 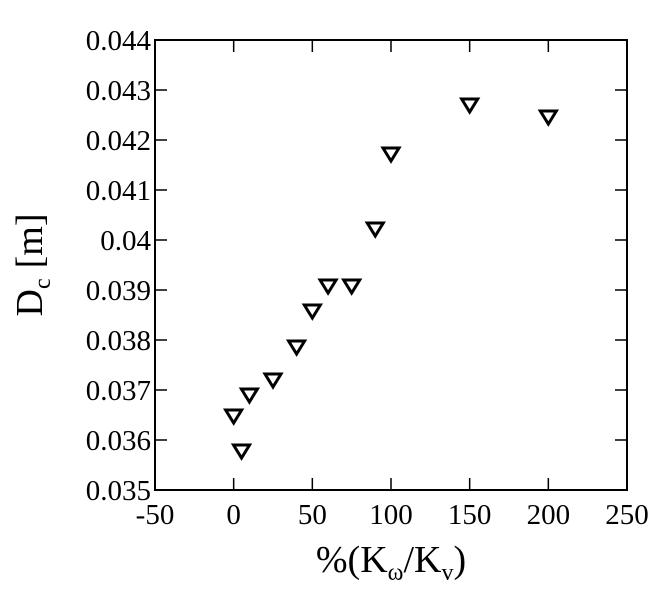 What do you see at coordinates (155, 515) in the screenshot?
I see `x-tick-label: -50` at bounding box center [155, 515].